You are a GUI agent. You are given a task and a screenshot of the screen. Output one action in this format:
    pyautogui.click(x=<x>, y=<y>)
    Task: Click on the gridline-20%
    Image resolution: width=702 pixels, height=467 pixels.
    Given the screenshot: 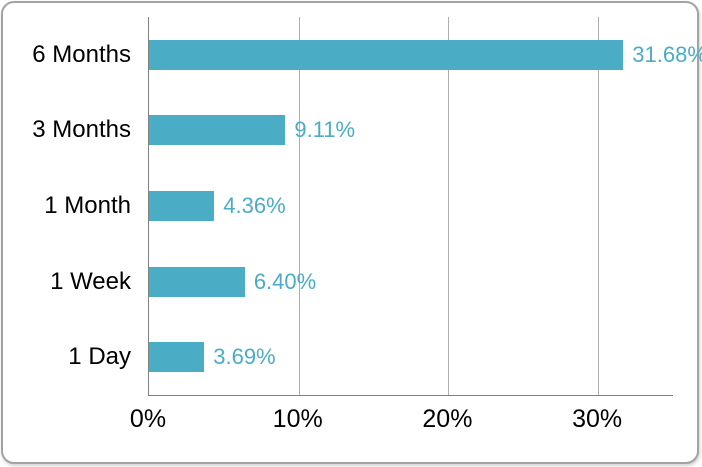 What is the action you would take?
    pyautogui.click(x=449, y=206)
    